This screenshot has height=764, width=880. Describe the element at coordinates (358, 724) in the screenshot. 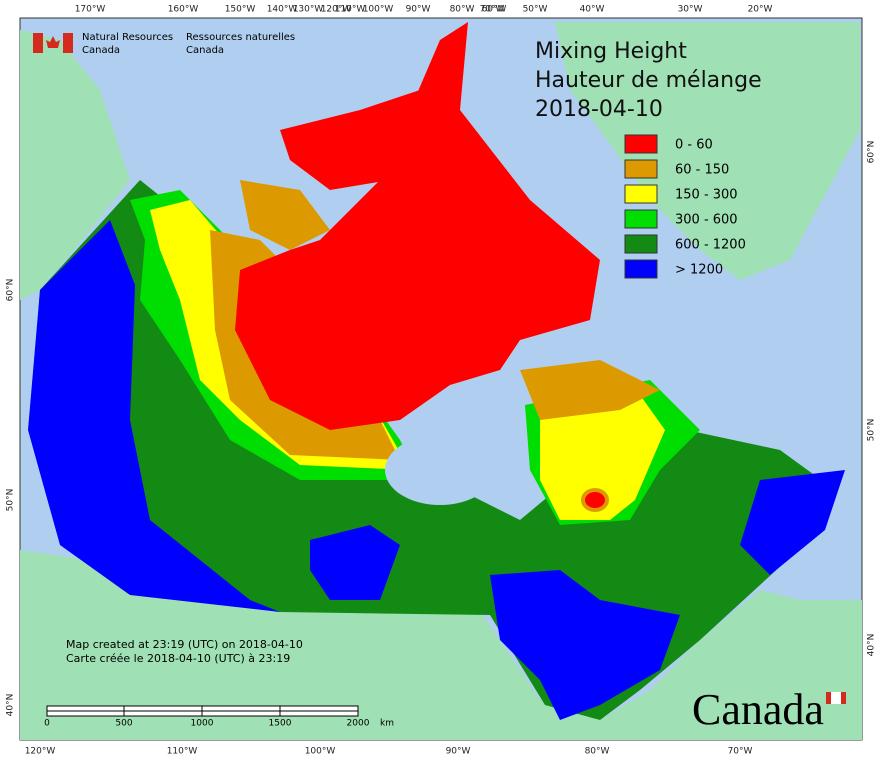

I see `scale-label: 2000` at that location.